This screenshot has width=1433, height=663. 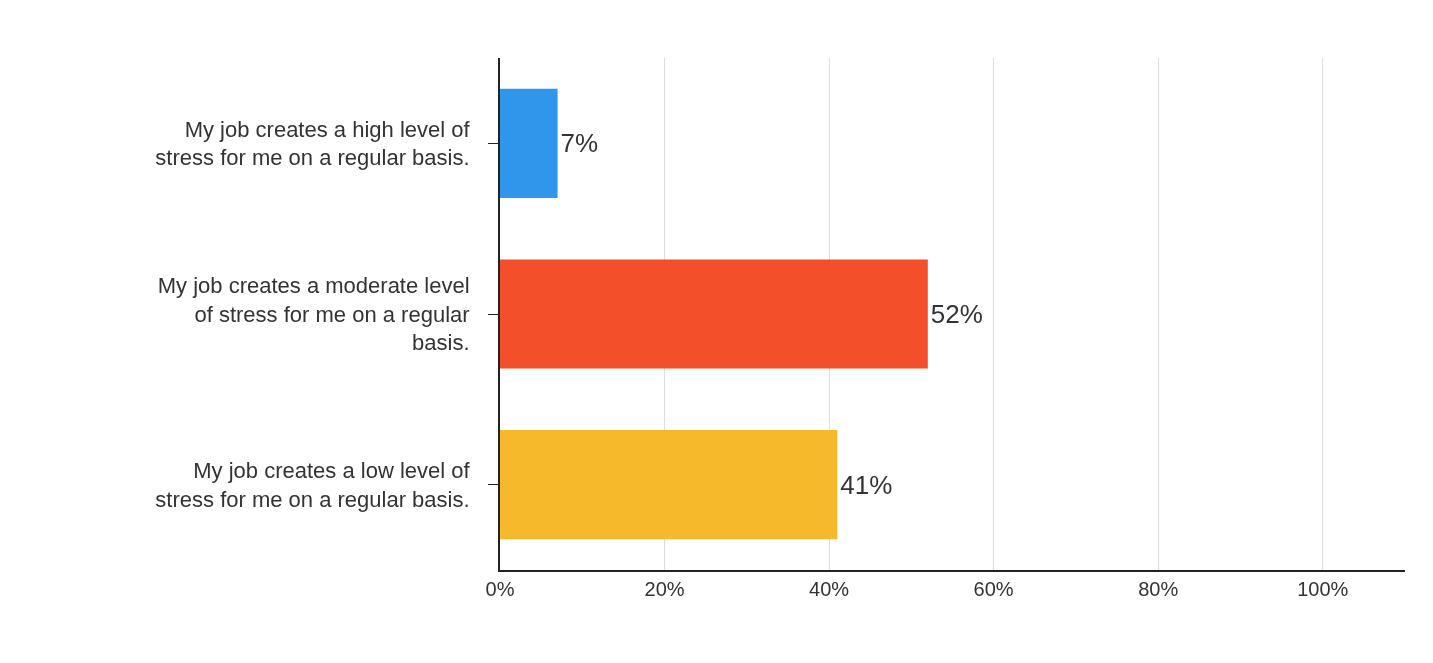 What do you see at coordinates (993, 589) in the screenshot?
I see `x-tick-label: 60%` at bounding box center [993, 589].